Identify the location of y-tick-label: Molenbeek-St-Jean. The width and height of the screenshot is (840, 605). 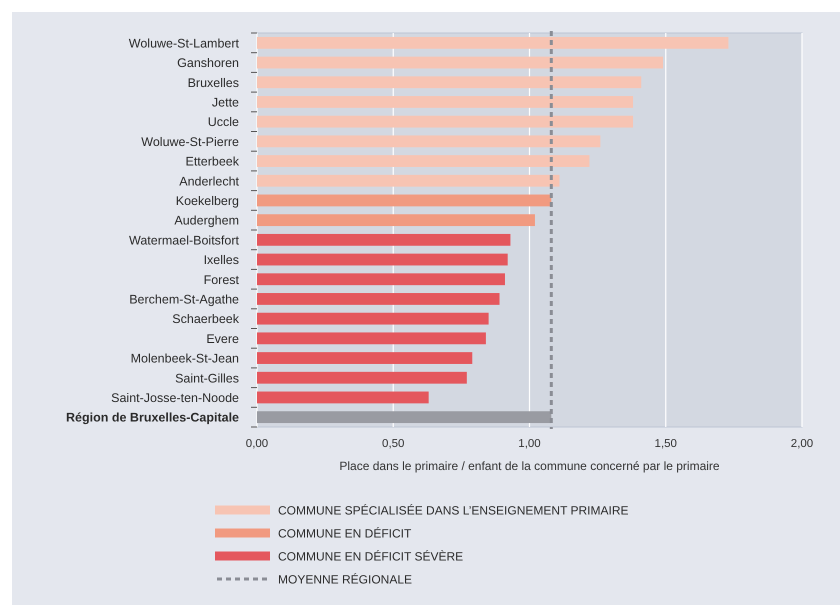
(185, 359).